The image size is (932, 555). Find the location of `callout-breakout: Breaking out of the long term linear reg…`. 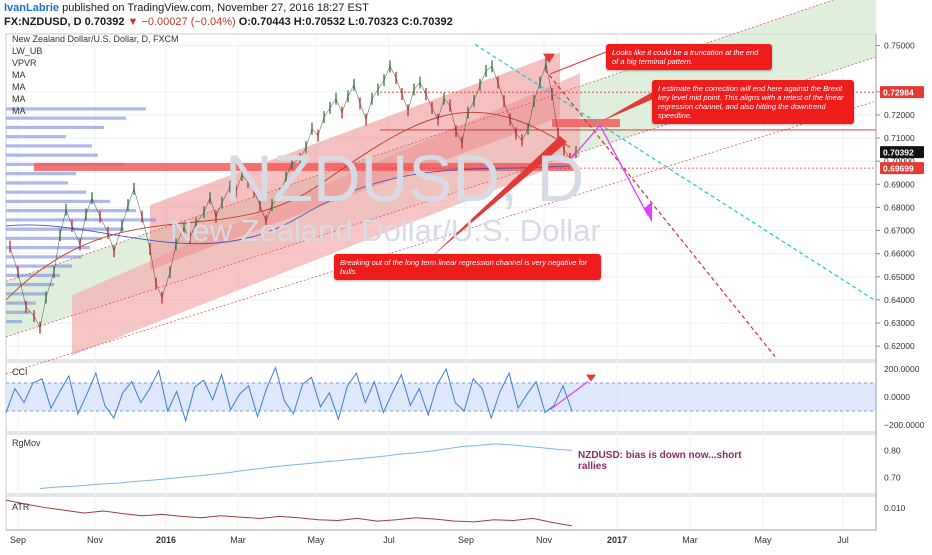

callout-breakout: Breaking out of the long term linear reg… is located at coordinates (467, 267).